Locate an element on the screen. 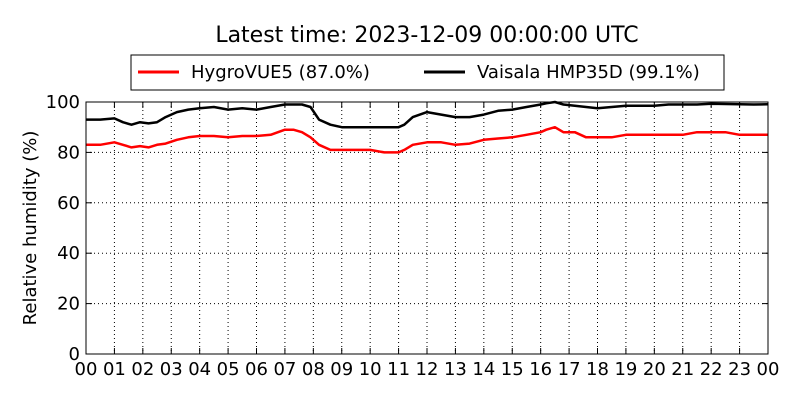 This screenshot has width=800, height=400. x-tick-label: 20 is located at coordinates (654, 369).